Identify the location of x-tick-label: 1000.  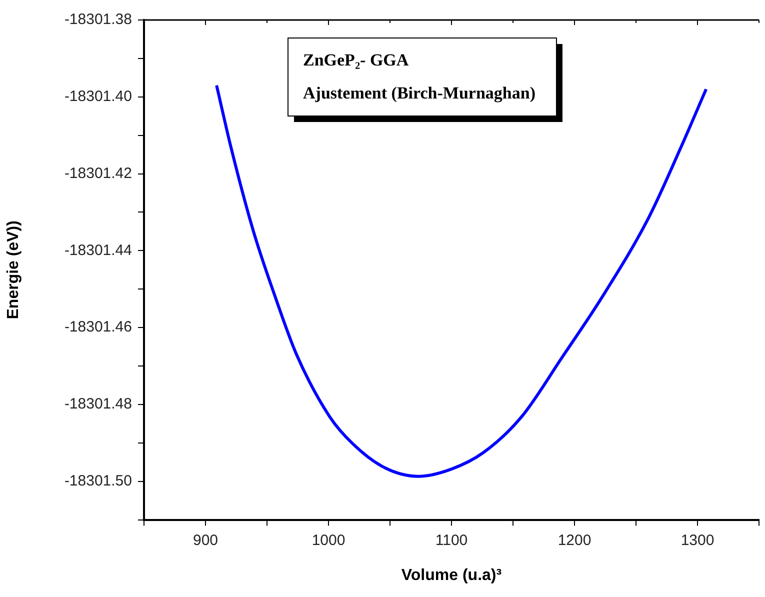
(329, 540).